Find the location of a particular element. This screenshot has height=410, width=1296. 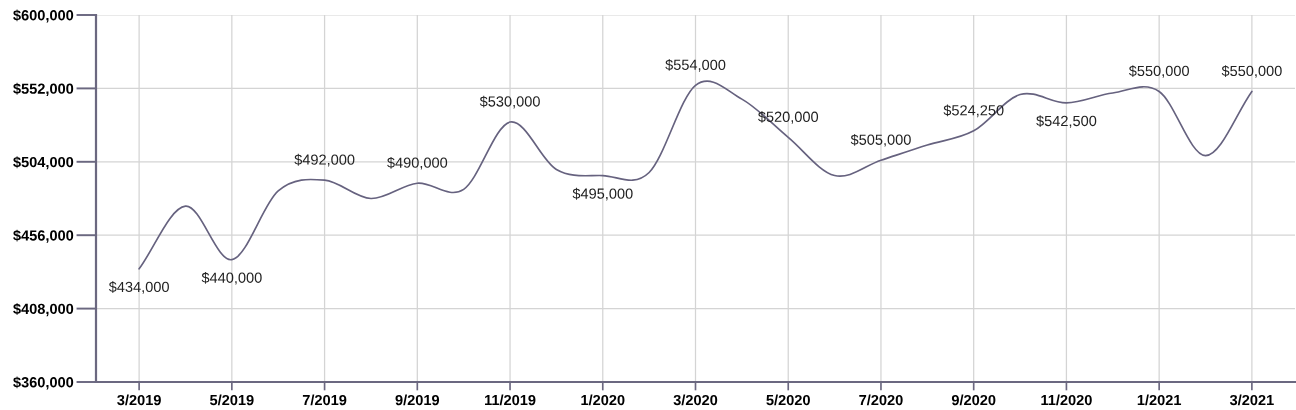

y-tick-label: $552,000 is located at coordinates (43, 89).